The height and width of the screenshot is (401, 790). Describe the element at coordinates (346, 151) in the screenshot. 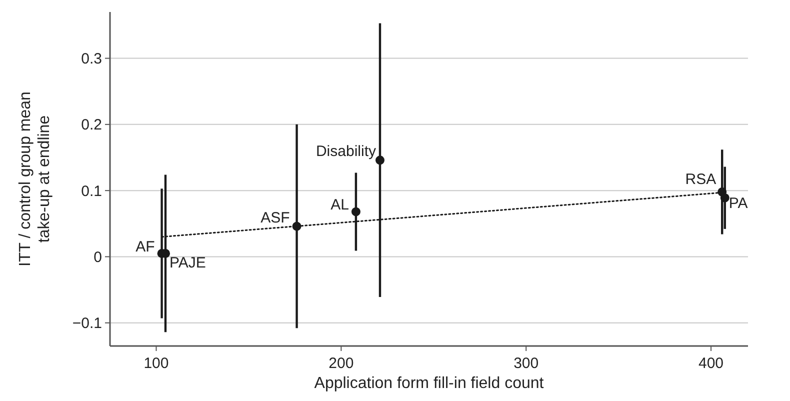

I see `annotation: Disability` at that location.